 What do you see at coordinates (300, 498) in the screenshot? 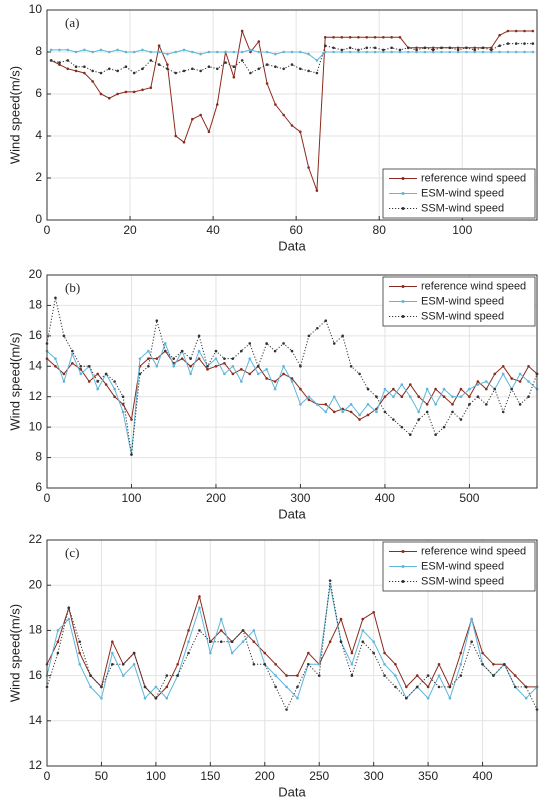
I see `x-tick-label: 300` at bounding box center [300, 498].